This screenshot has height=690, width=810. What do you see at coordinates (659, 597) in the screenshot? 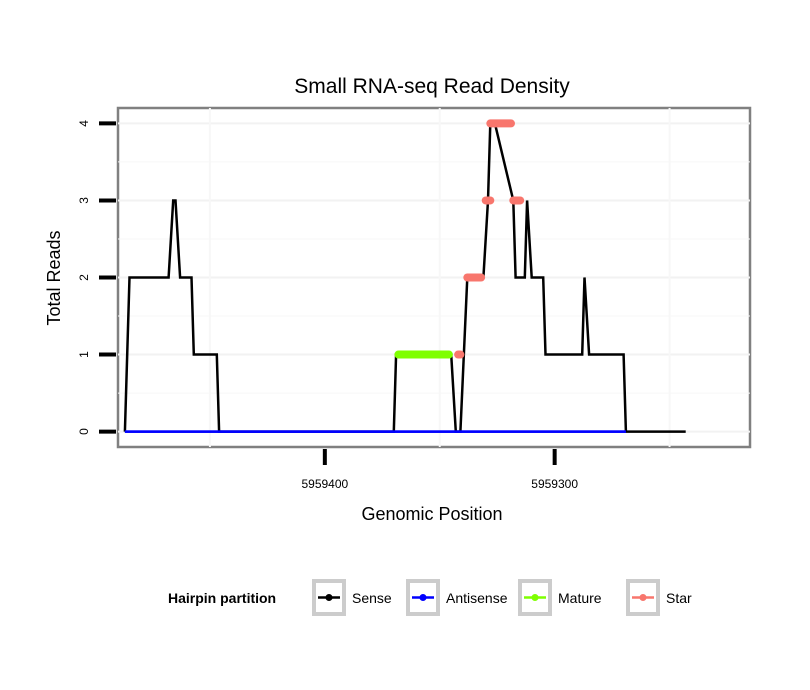
I see `legend-item-star: Star` at bounding box center [659, 597].